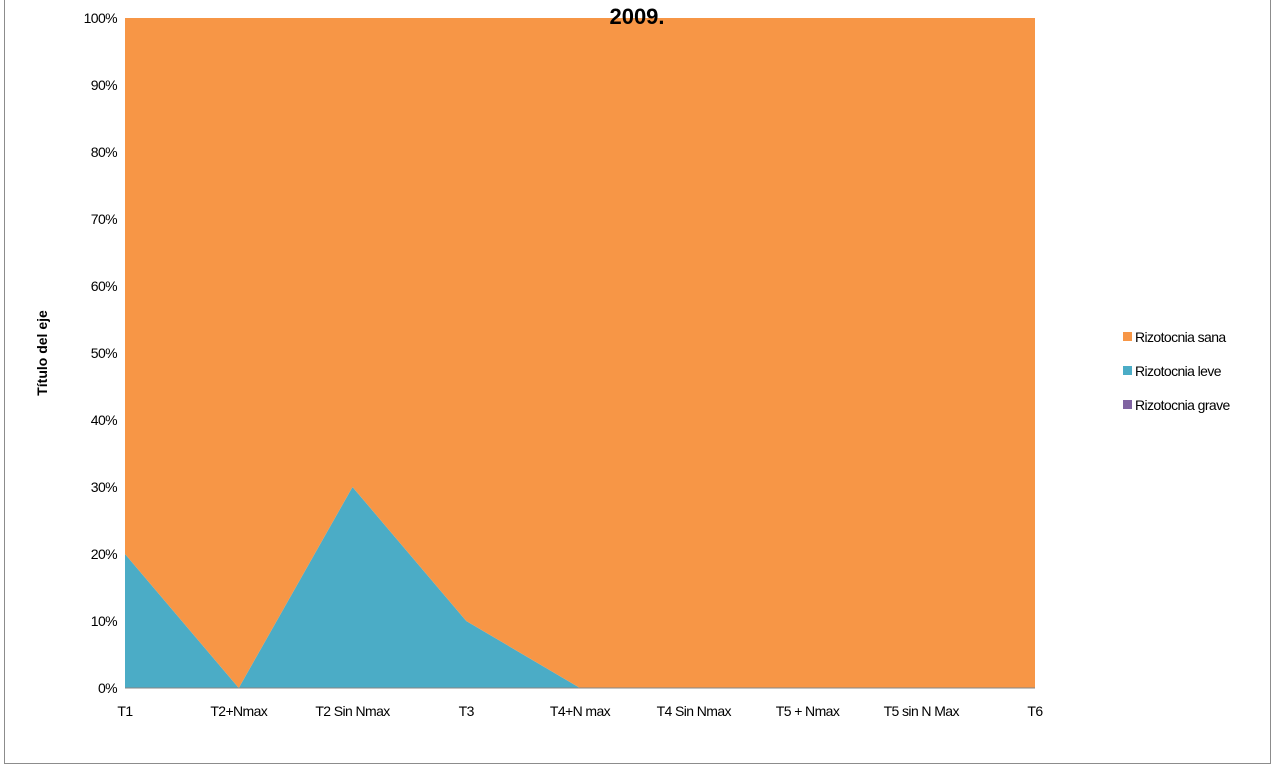  I want to click on x-tick-label: T1, so click(125, 711).